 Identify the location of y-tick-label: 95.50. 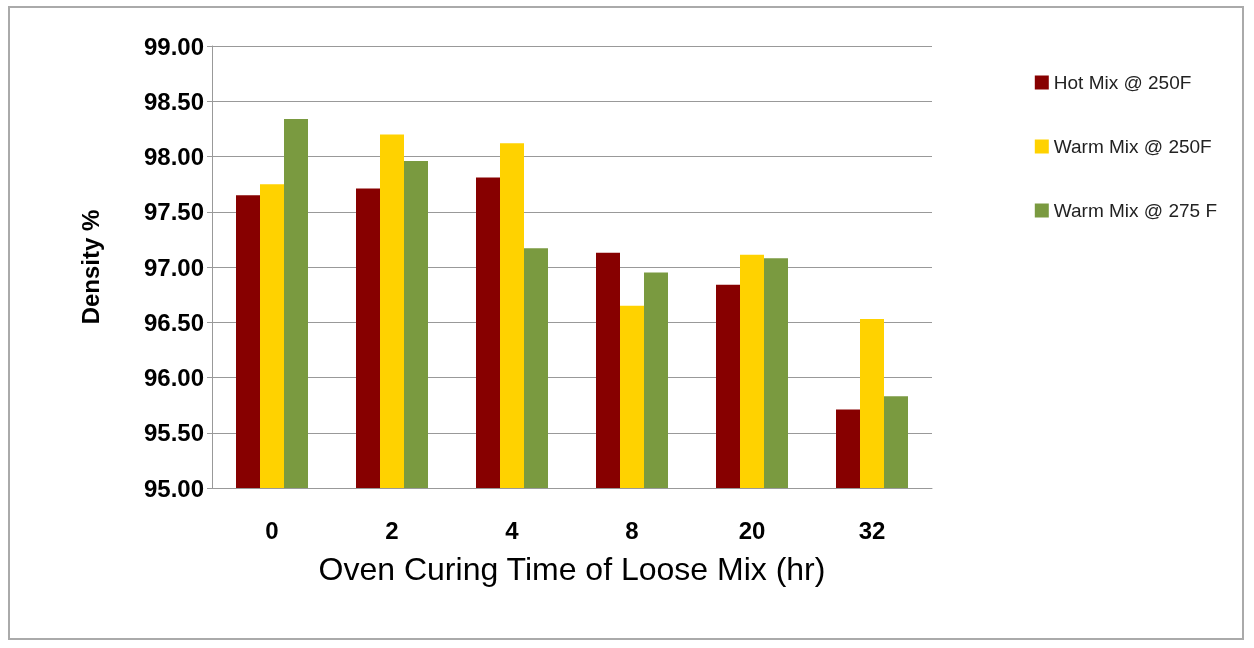
(173, 433).